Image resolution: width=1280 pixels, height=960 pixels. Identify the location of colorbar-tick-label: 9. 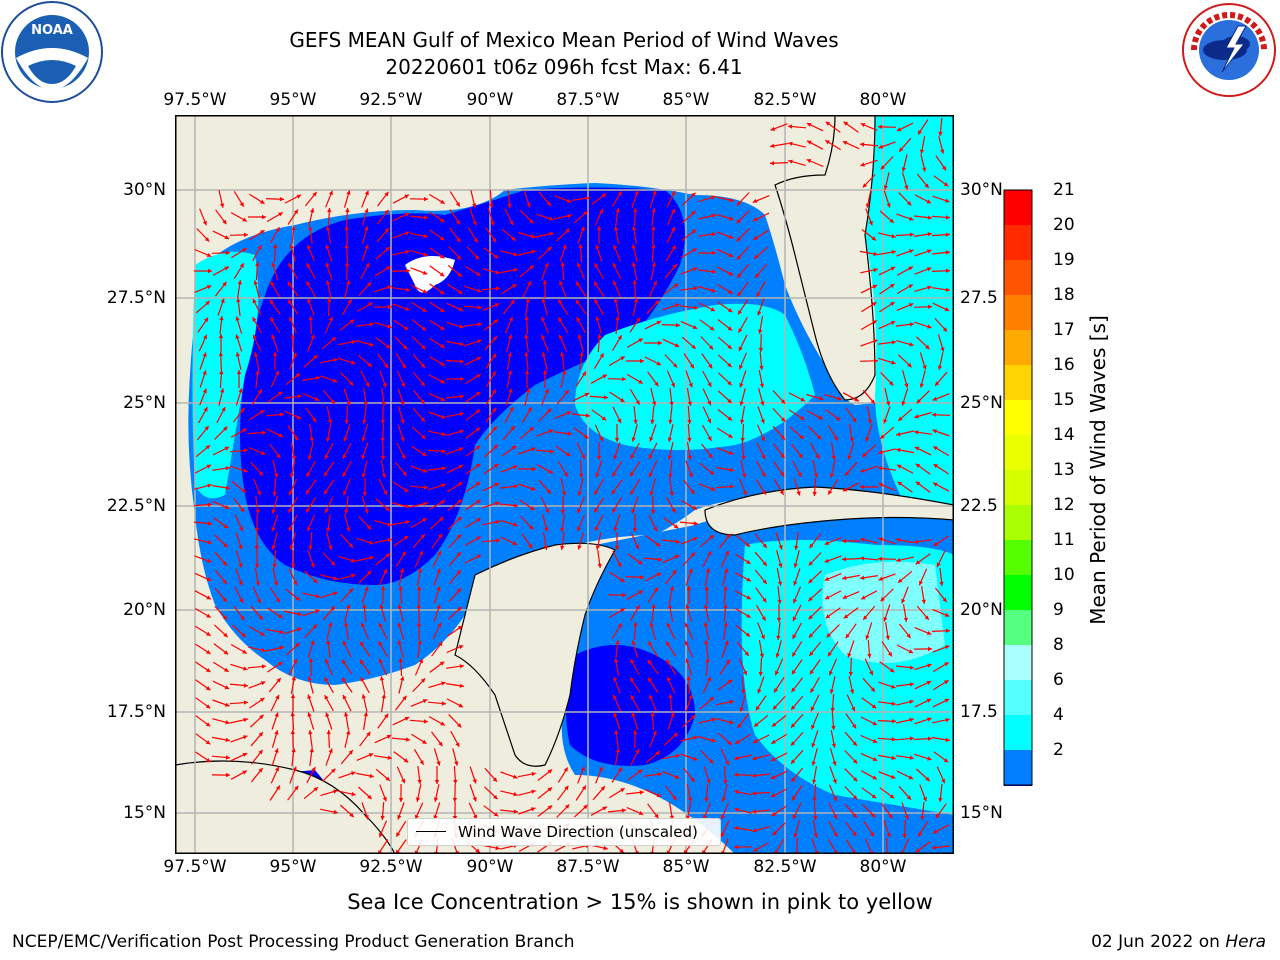
(1058, 610).